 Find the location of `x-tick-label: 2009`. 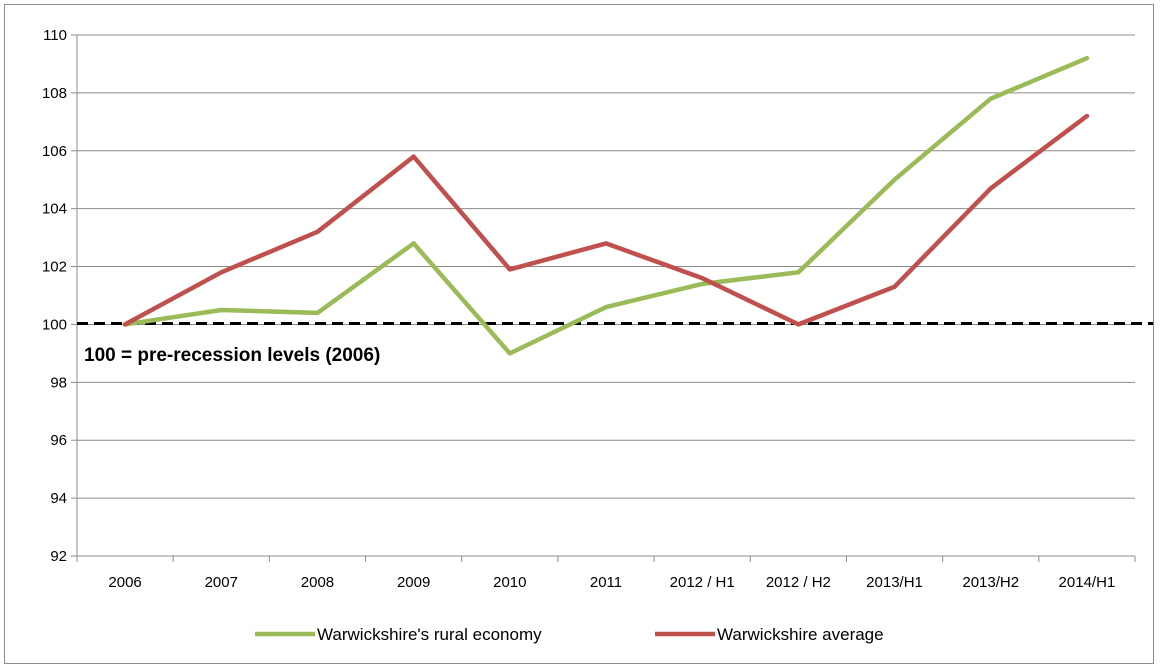

x-tick-label: 2009 is located at coordinates (413, 582).